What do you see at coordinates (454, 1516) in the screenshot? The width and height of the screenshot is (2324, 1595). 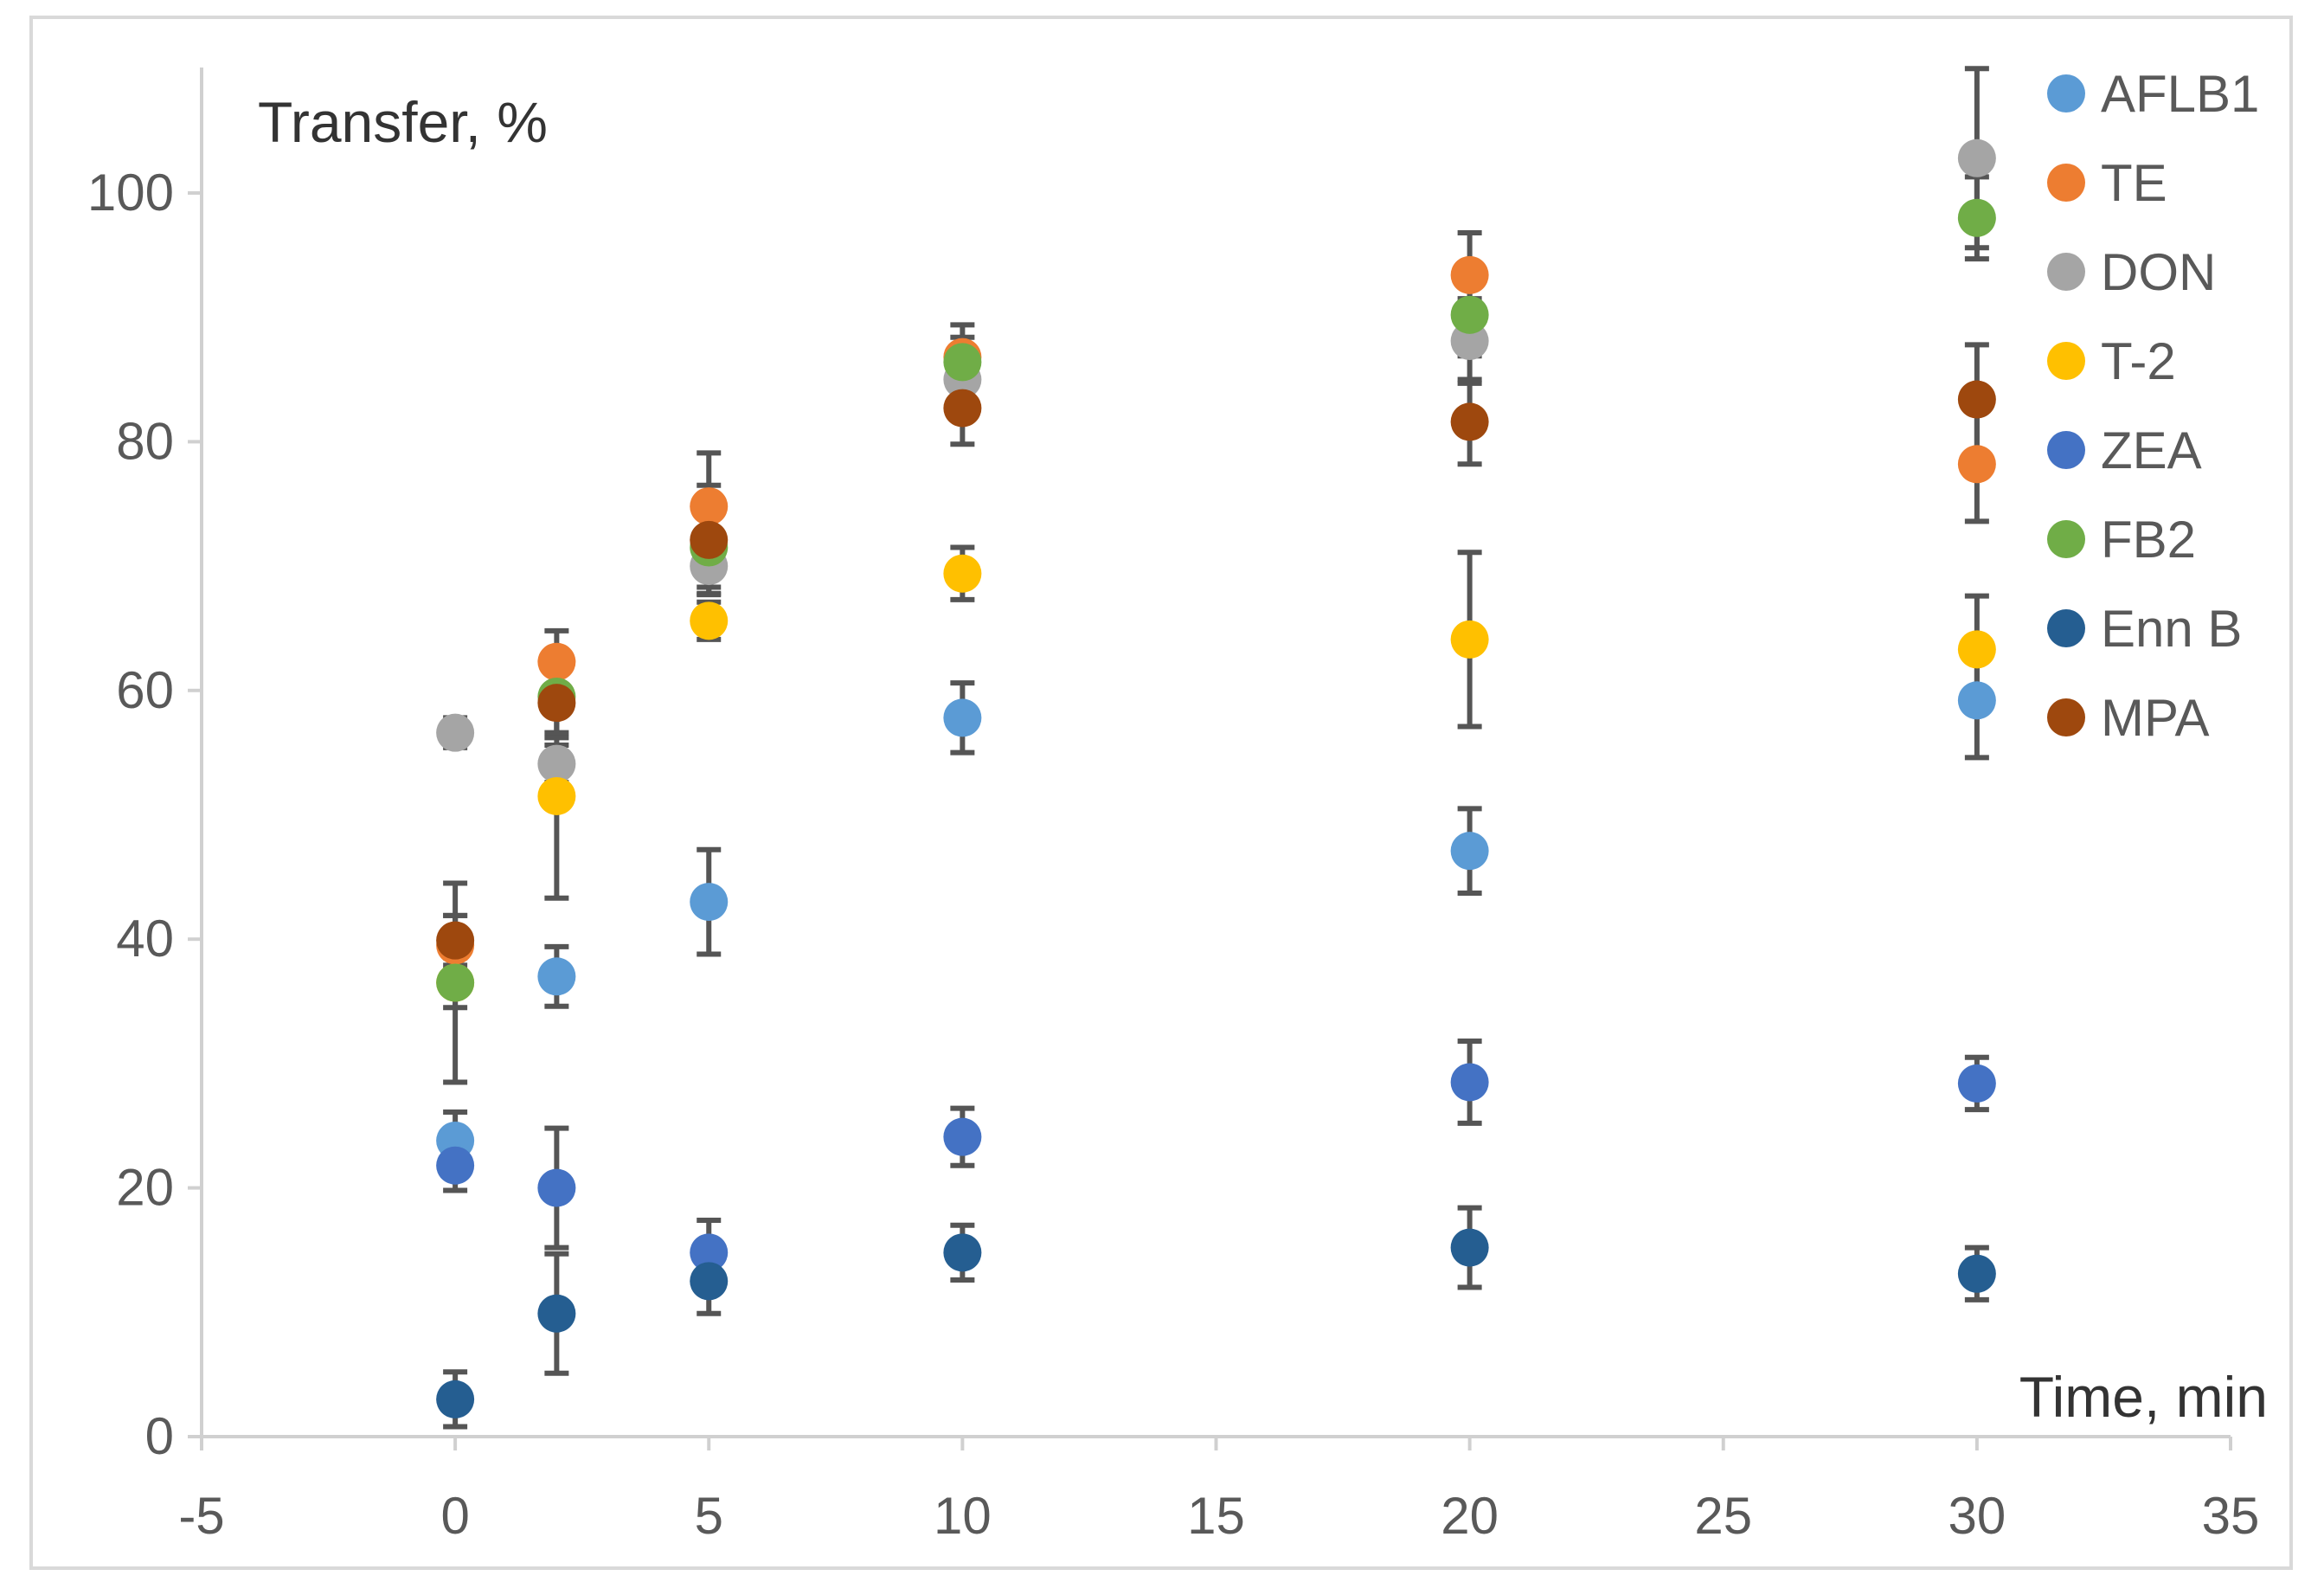 I see `x-tick-label: 0` at bounding box center [454, 1516].